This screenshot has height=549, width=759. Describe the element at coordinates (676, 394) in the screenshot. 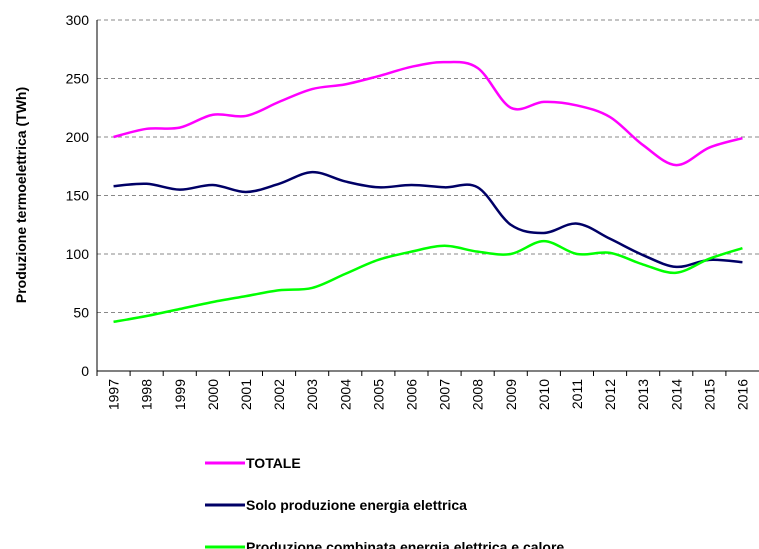

I see `x-tick-label: 2014` at that location.